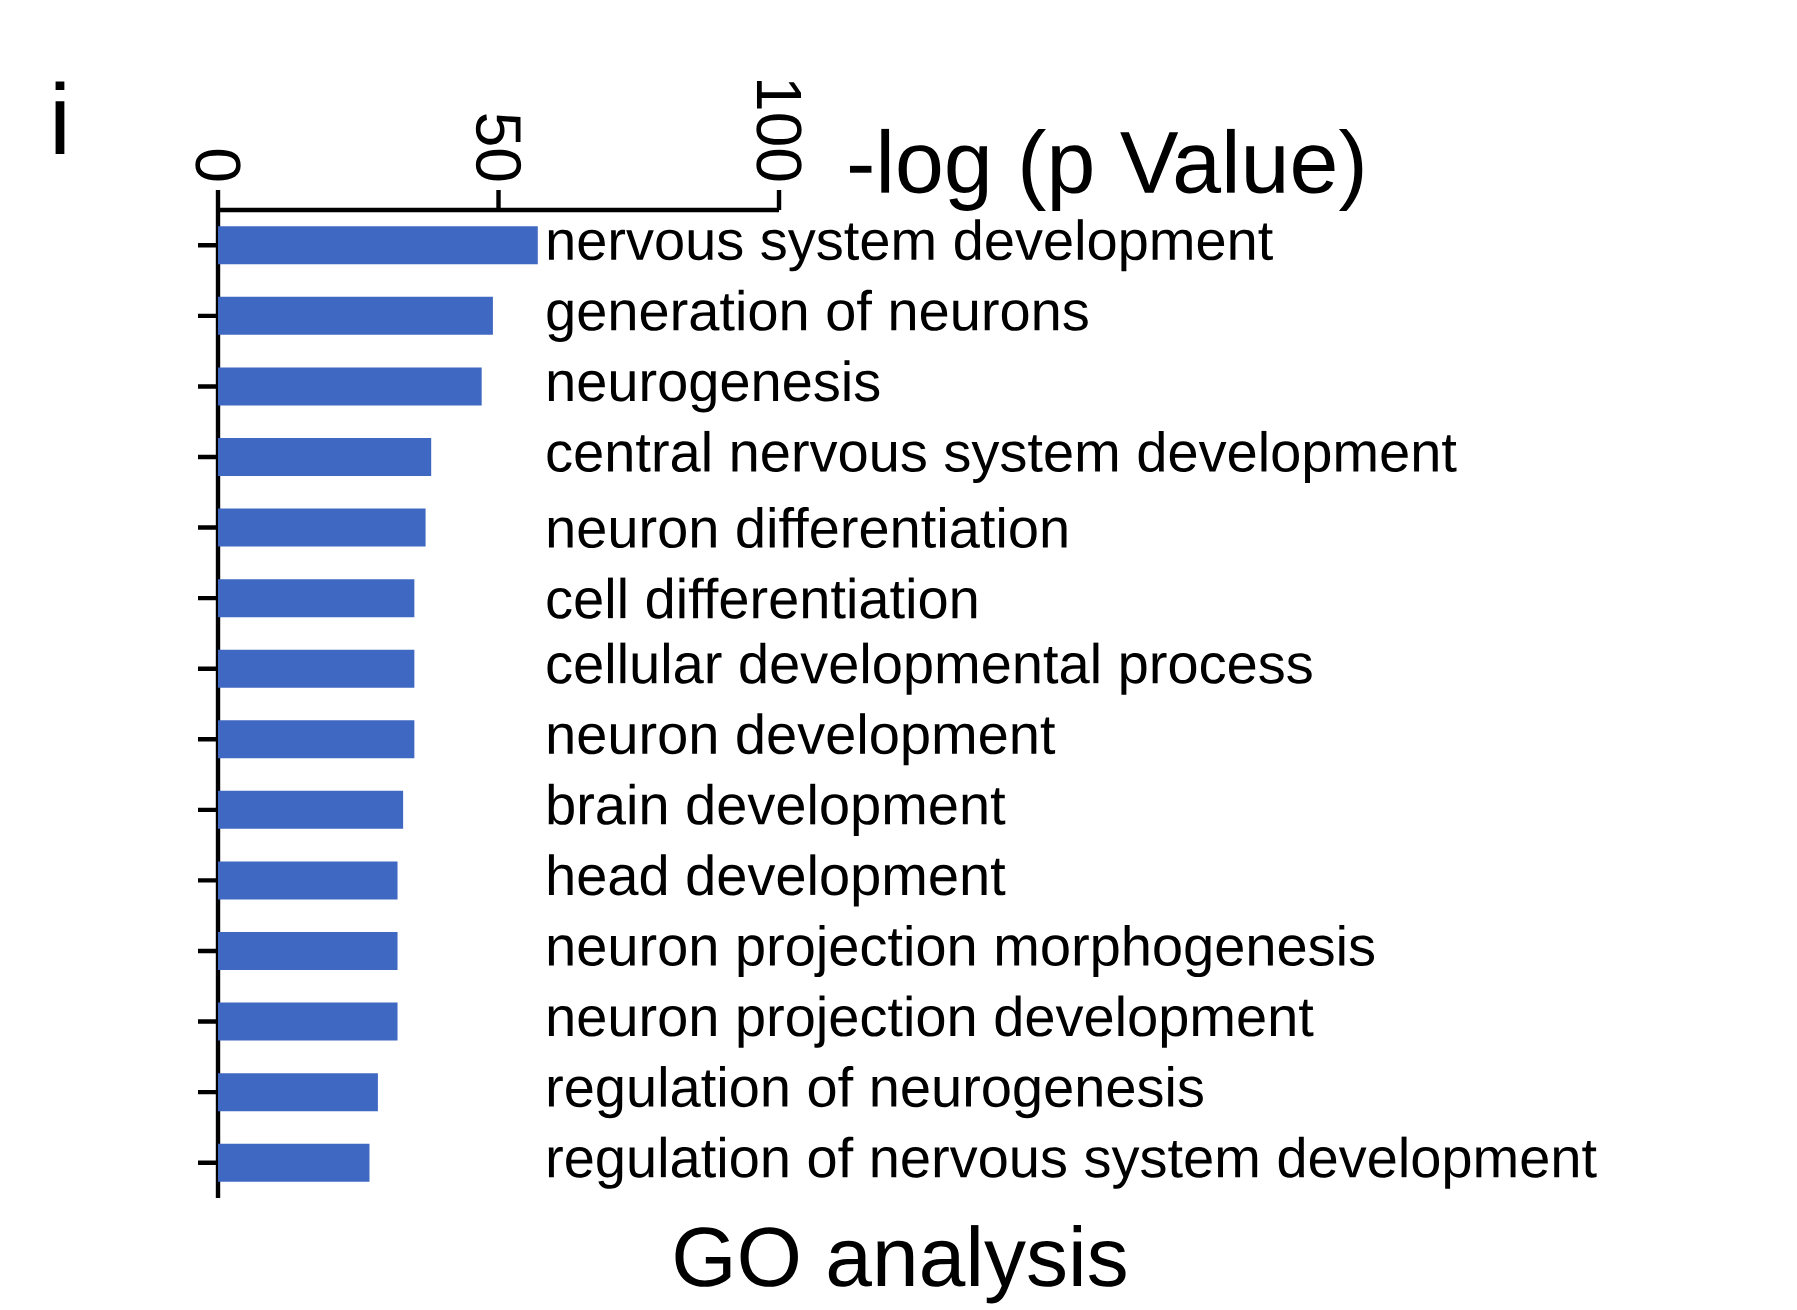 Image resolution: width=1797 pixels, height=1310 pixels. What do you see at coordinates (817, 315) in the screenshot?
I see `y-tick-label: generation of neurons` at bounding box center [817, 315].